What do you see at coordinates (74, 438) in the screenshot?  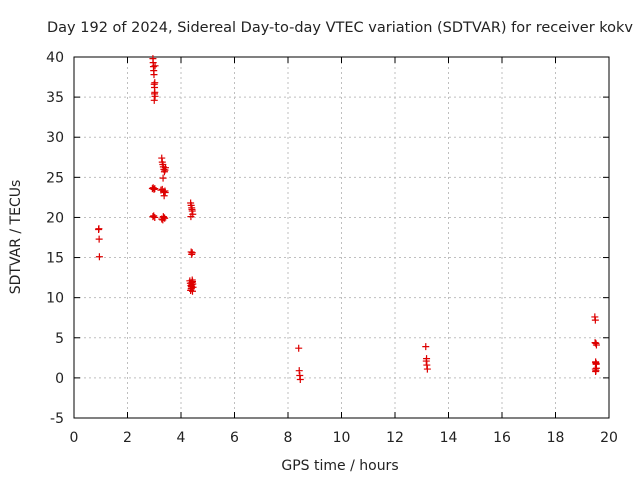 I see `x-tick-label: 0` at bounding box center [74, 438].